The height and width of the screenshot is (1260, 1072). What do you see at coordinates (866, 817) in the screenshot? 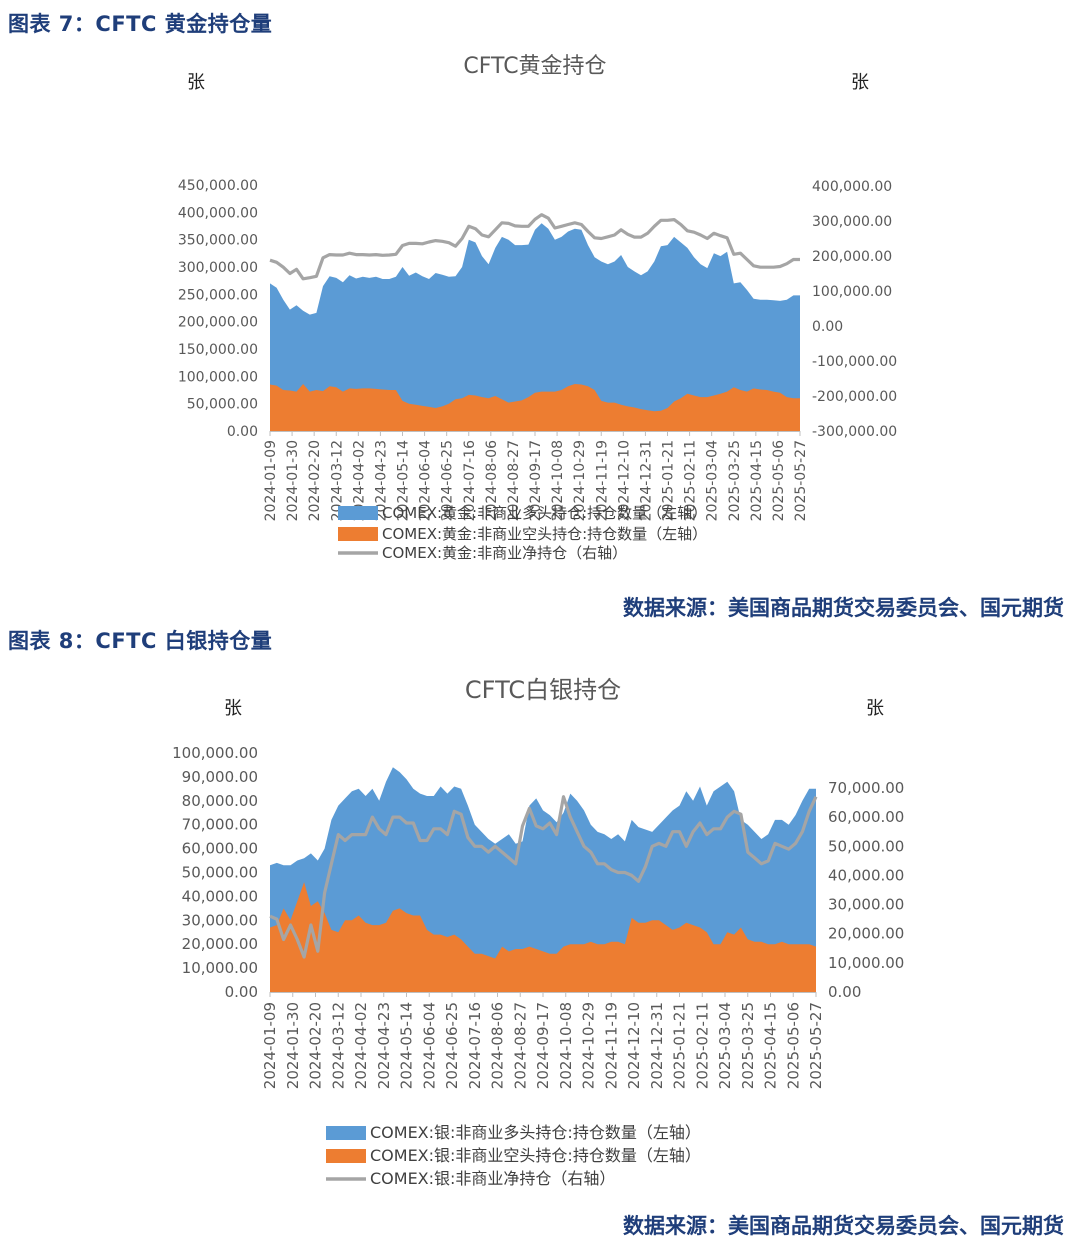
I see `right-tick-label: 60,000.00` at bounding box center [866, 817].